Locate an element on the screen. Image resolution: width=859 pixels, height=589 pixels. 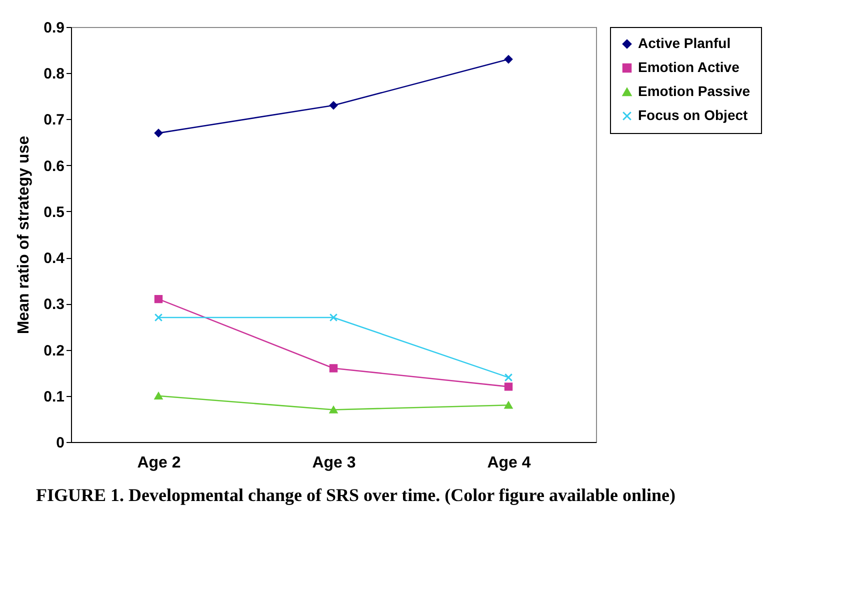
y-tick-label: 0.6 is located at coordinates (54, 166).